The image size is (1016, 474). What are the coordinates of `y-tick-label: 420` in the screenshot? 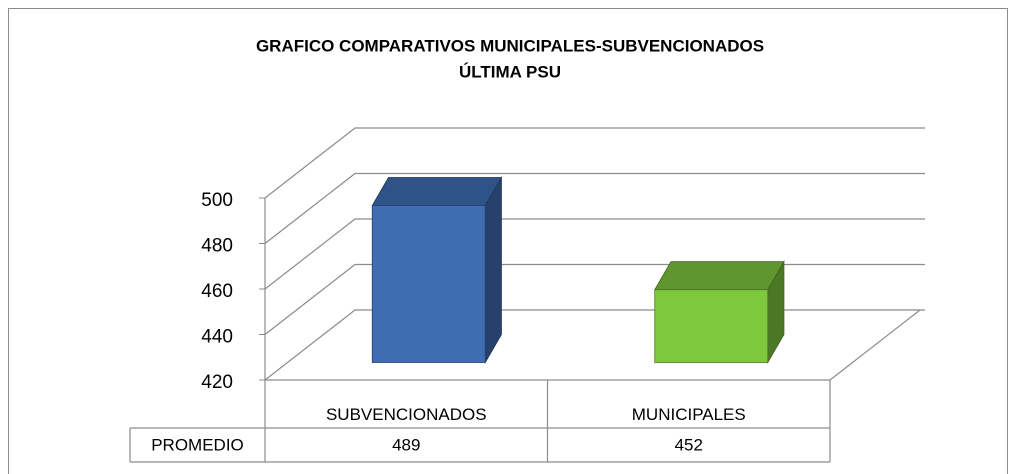 It's located at (217, 382).